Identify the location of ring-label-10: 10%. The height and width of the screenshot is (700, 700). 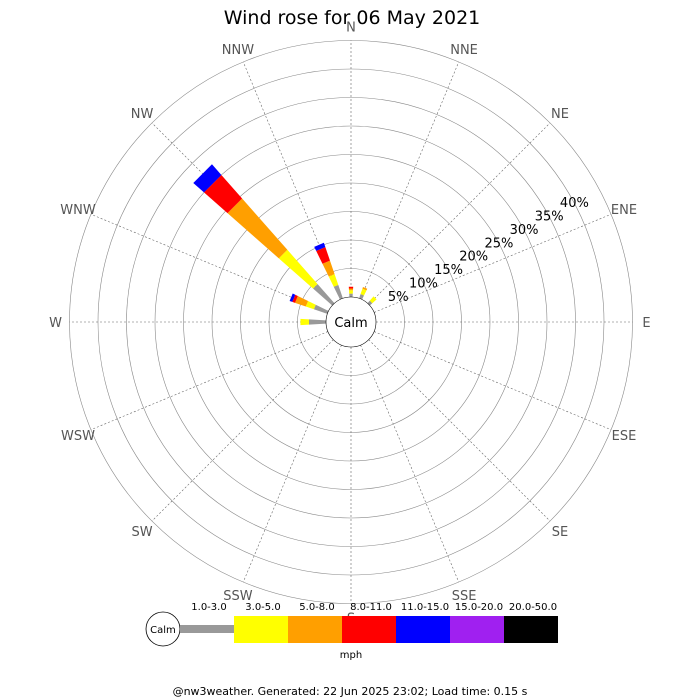
(423, 284).